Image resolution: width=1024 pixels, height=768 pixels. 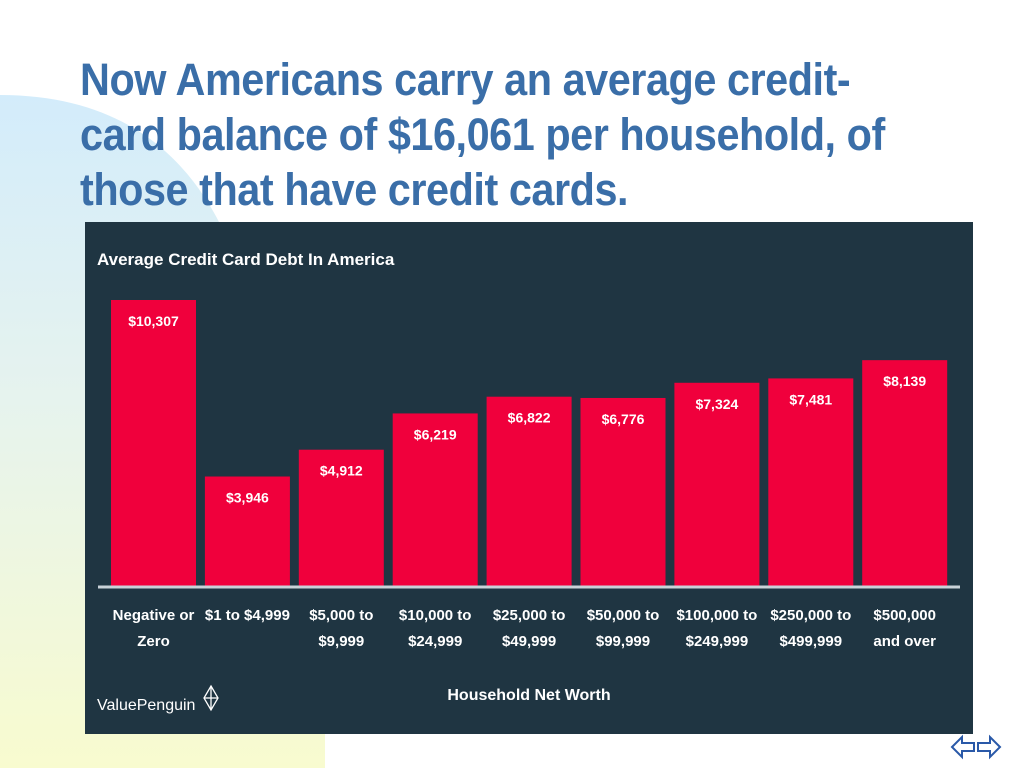 What do you see at coordinates (146, 705) in the screenshot?
I see `brand-name: ValuePenguin` at bounding box center [146, 705].